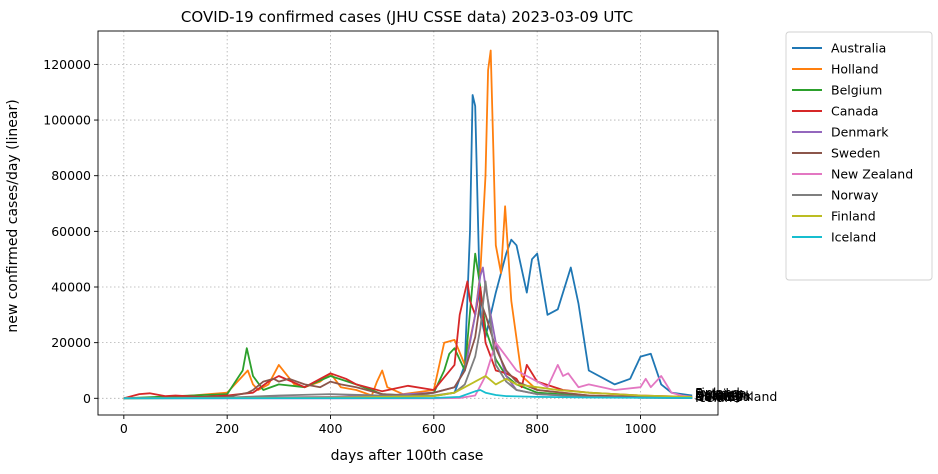  I want to click on y-tick-label: 40000, so click(71, 287).